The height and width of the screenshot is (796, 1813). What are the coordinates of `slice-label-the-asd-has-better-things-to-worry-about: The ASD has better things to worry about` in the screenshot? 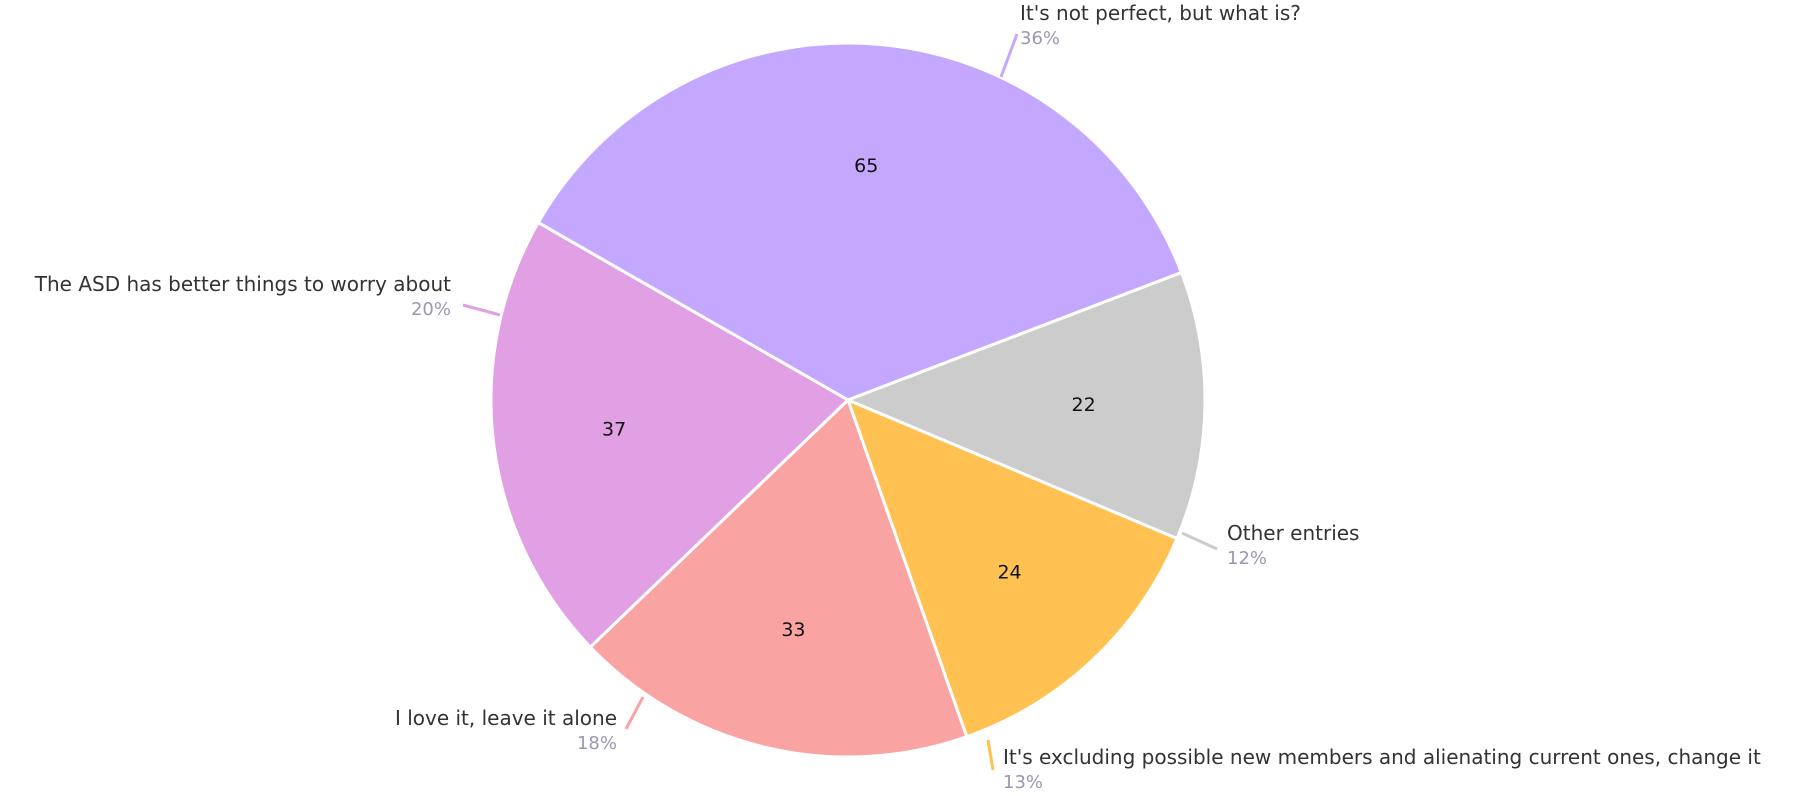 It's located at (242, 284).